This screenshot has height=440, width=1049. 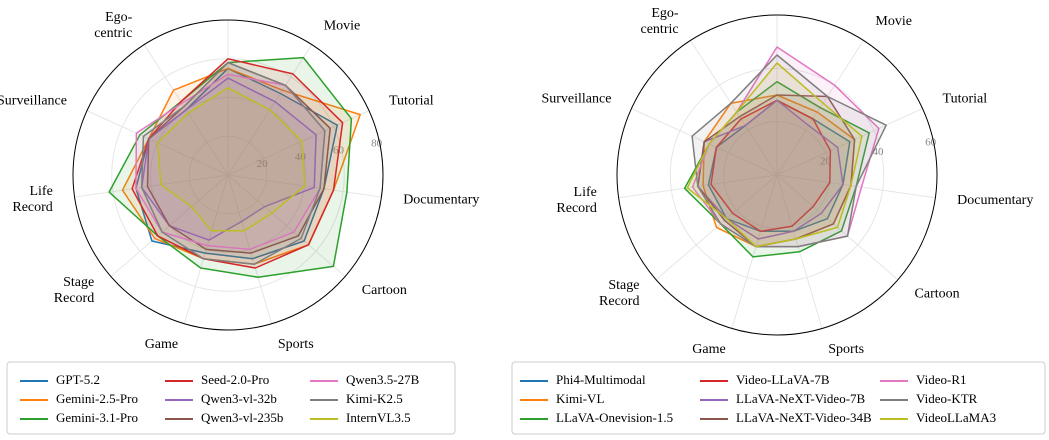 I want to click on legend-label: LLaVA-NeXT-Video-7B, so click(x=801, y=398).